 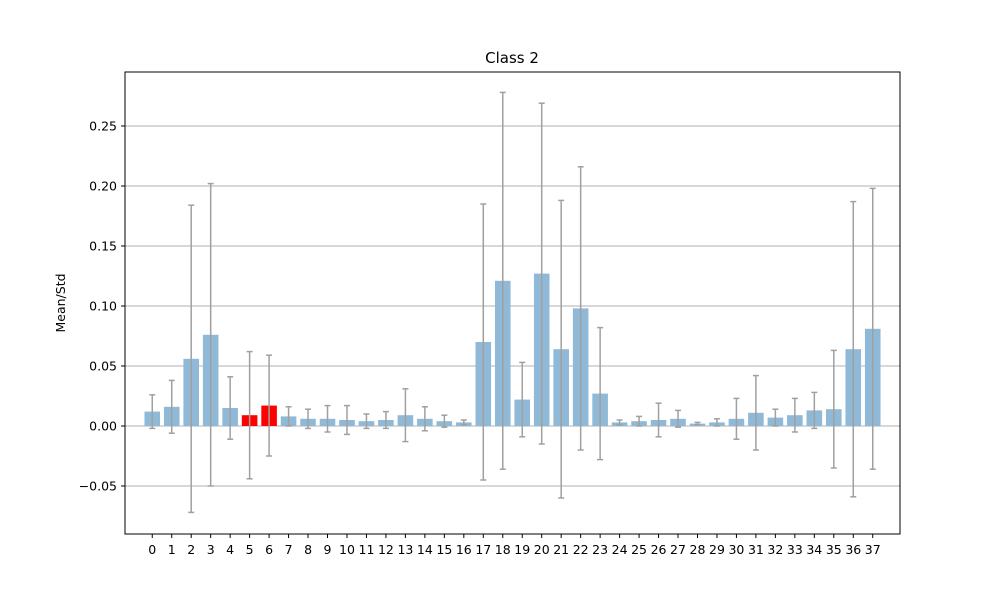 I want to click on x-tick-label: 33, so click(x=795, y=549).